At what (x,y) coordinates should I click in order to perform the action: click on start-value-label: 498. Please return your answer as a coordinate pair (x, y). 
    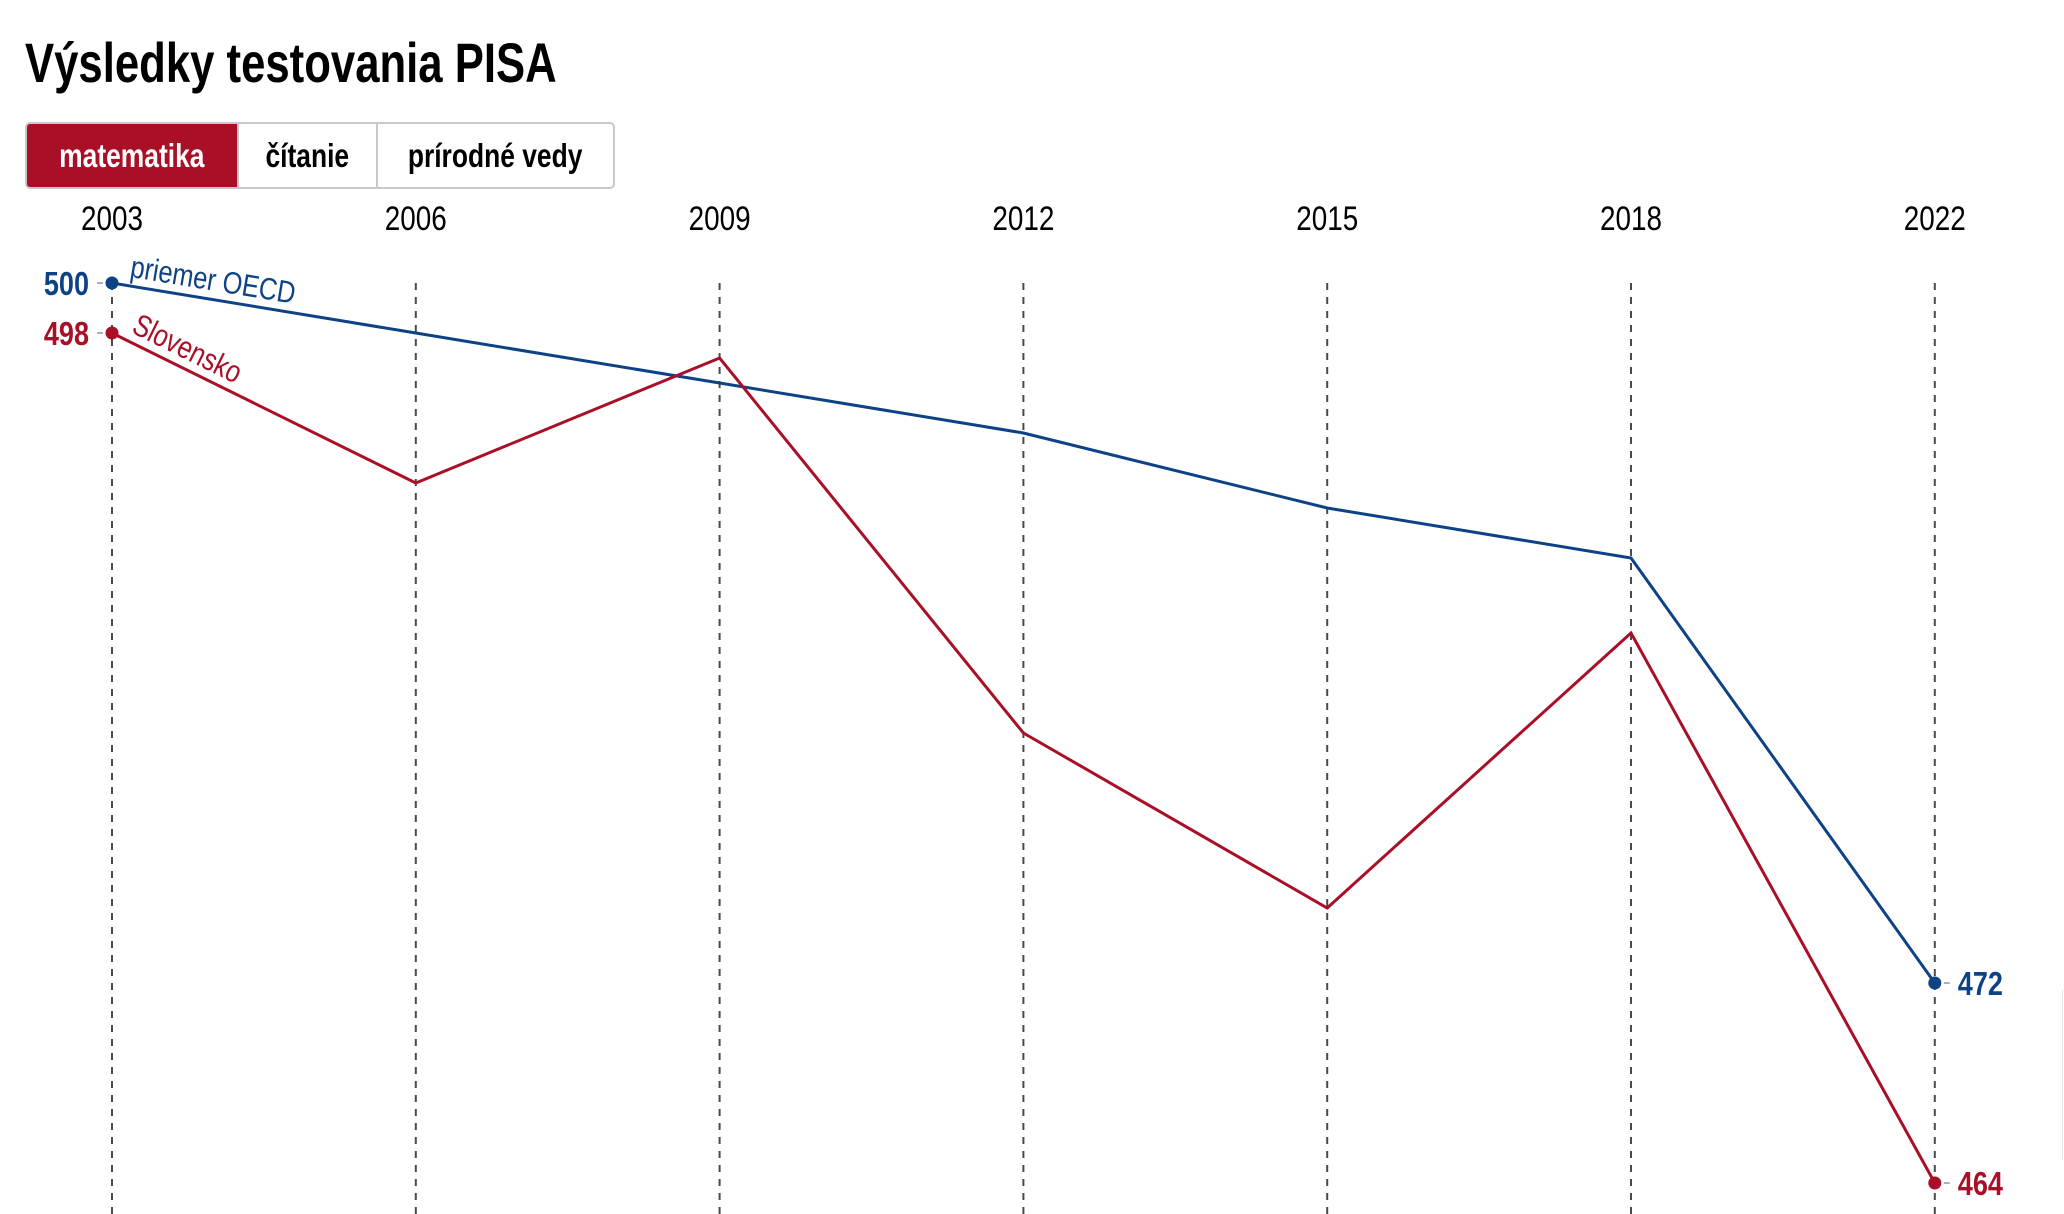
    Looking at the image, I should click on (66, 335).